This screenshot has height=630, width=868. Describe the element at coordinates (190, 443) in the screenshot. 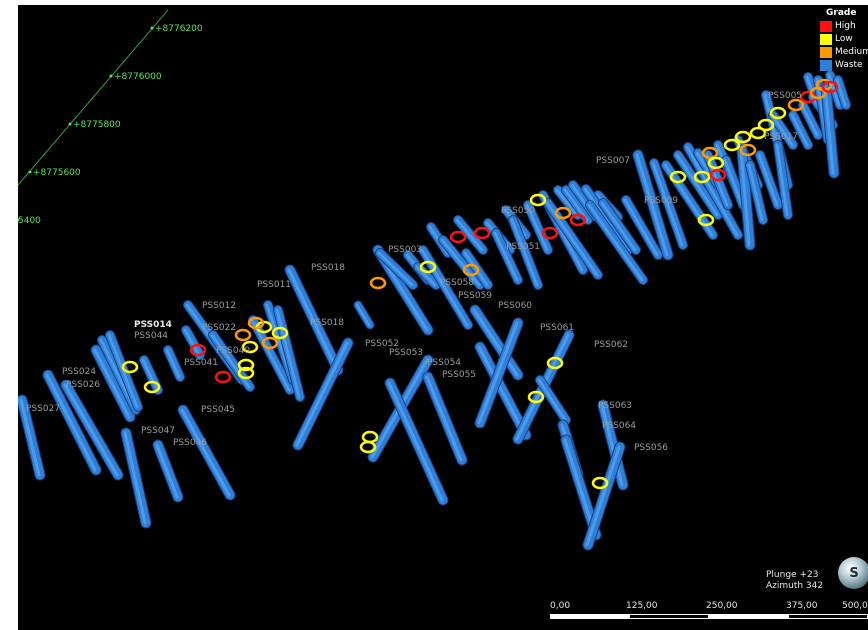

I see `hole-label: PSS046` at that location.